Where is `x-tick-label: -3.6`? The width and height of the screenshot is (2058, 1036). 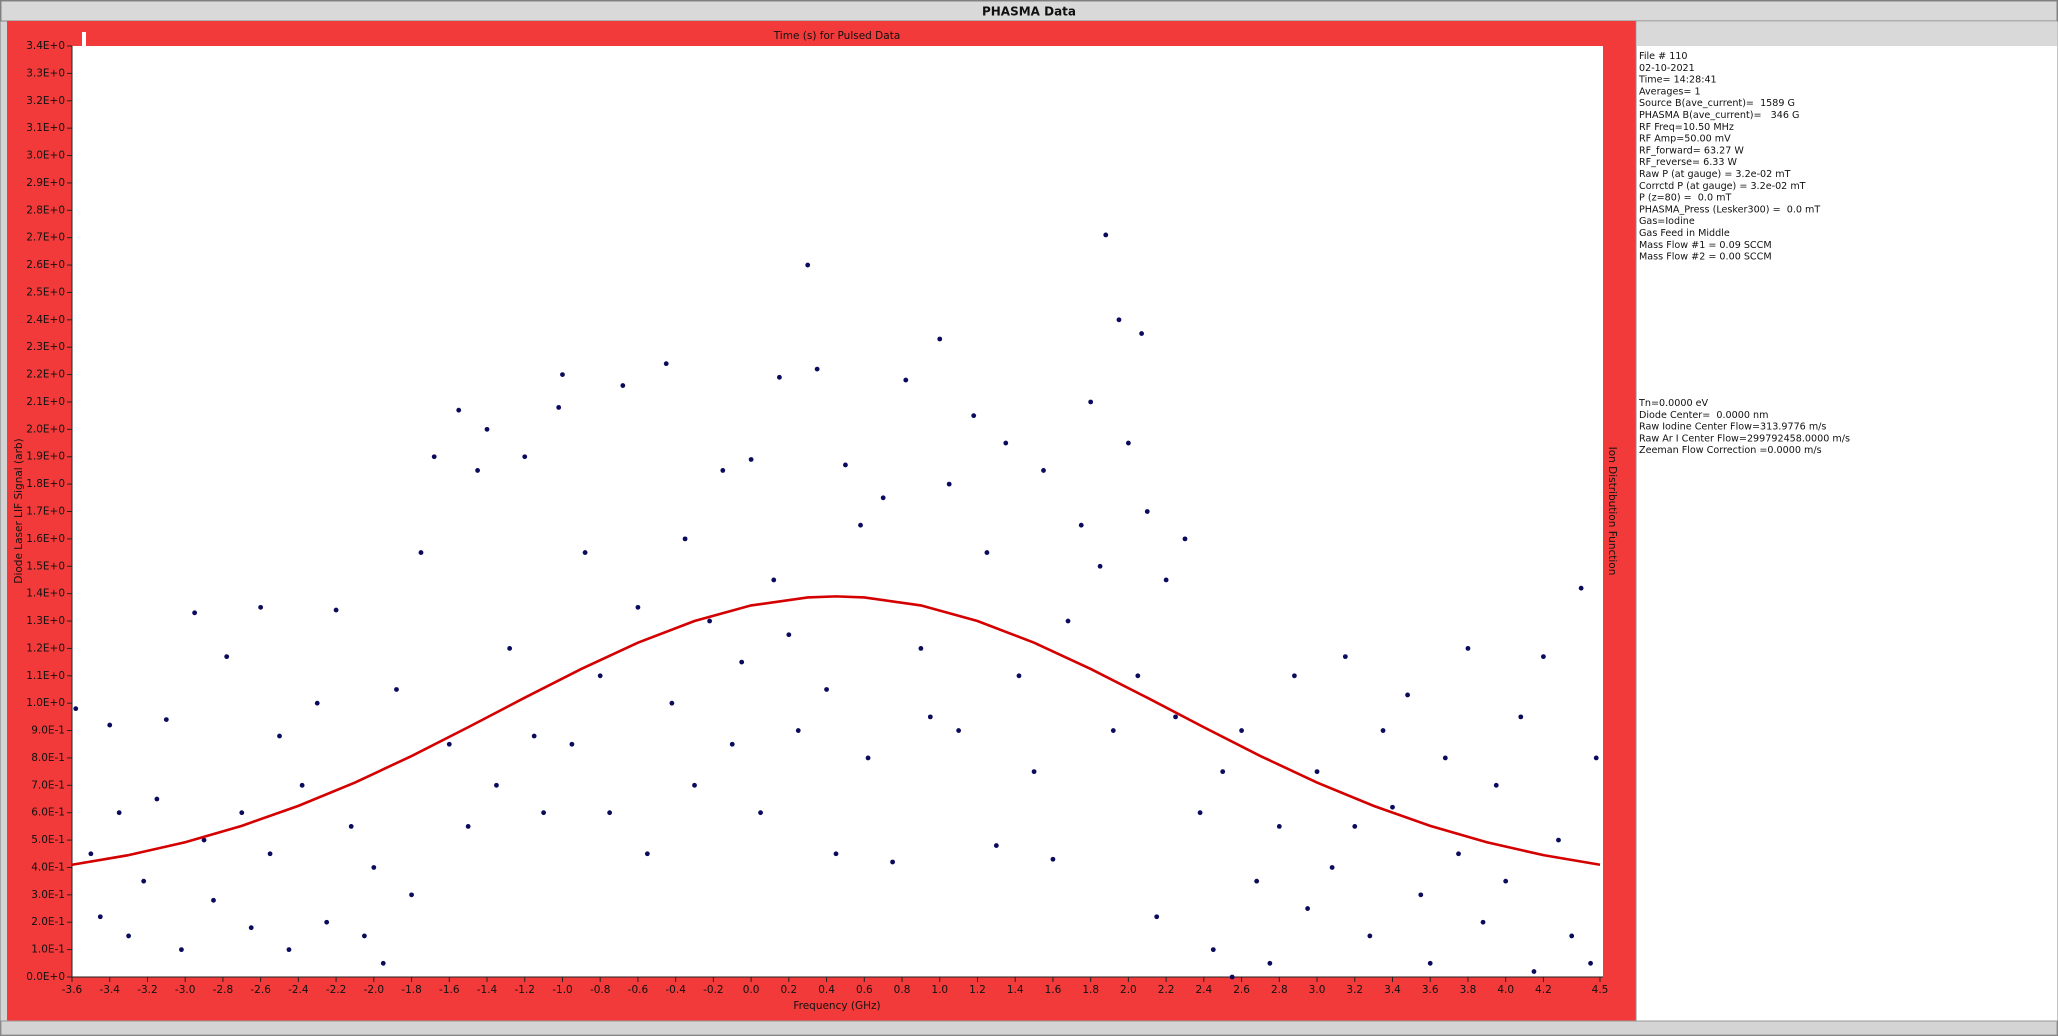 x-tick-label: -3.6 is located at coordinates (72, 990).